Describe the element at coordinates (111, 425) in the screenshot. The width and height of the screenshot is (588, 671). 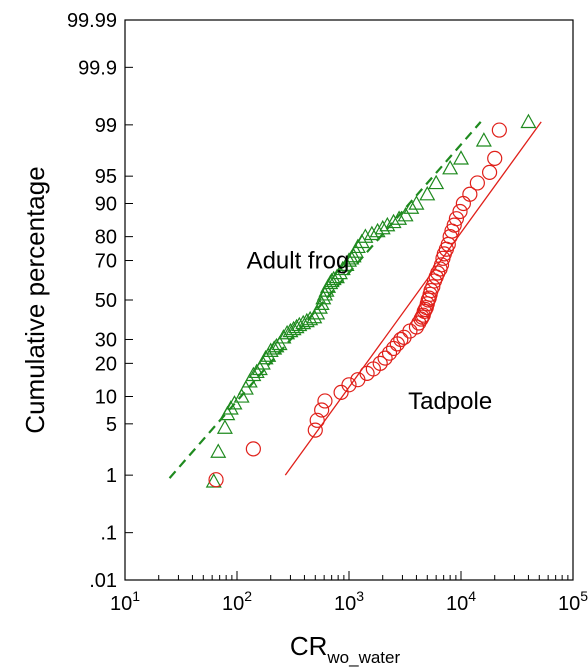
I see `y-tick-label: 5` at that location.